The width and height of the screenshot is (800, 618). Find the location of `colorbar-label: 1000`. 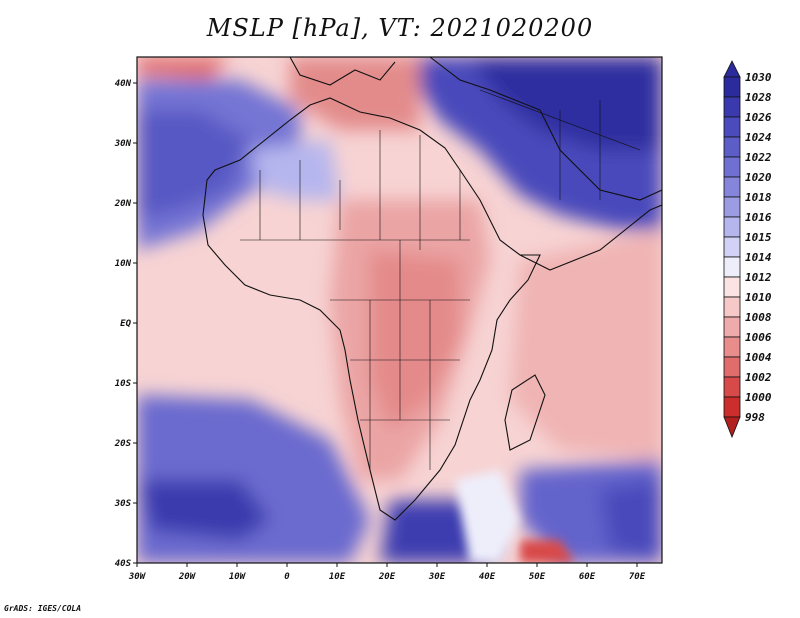

colorbar-label: 1000 is located at coordinates (758, 397).